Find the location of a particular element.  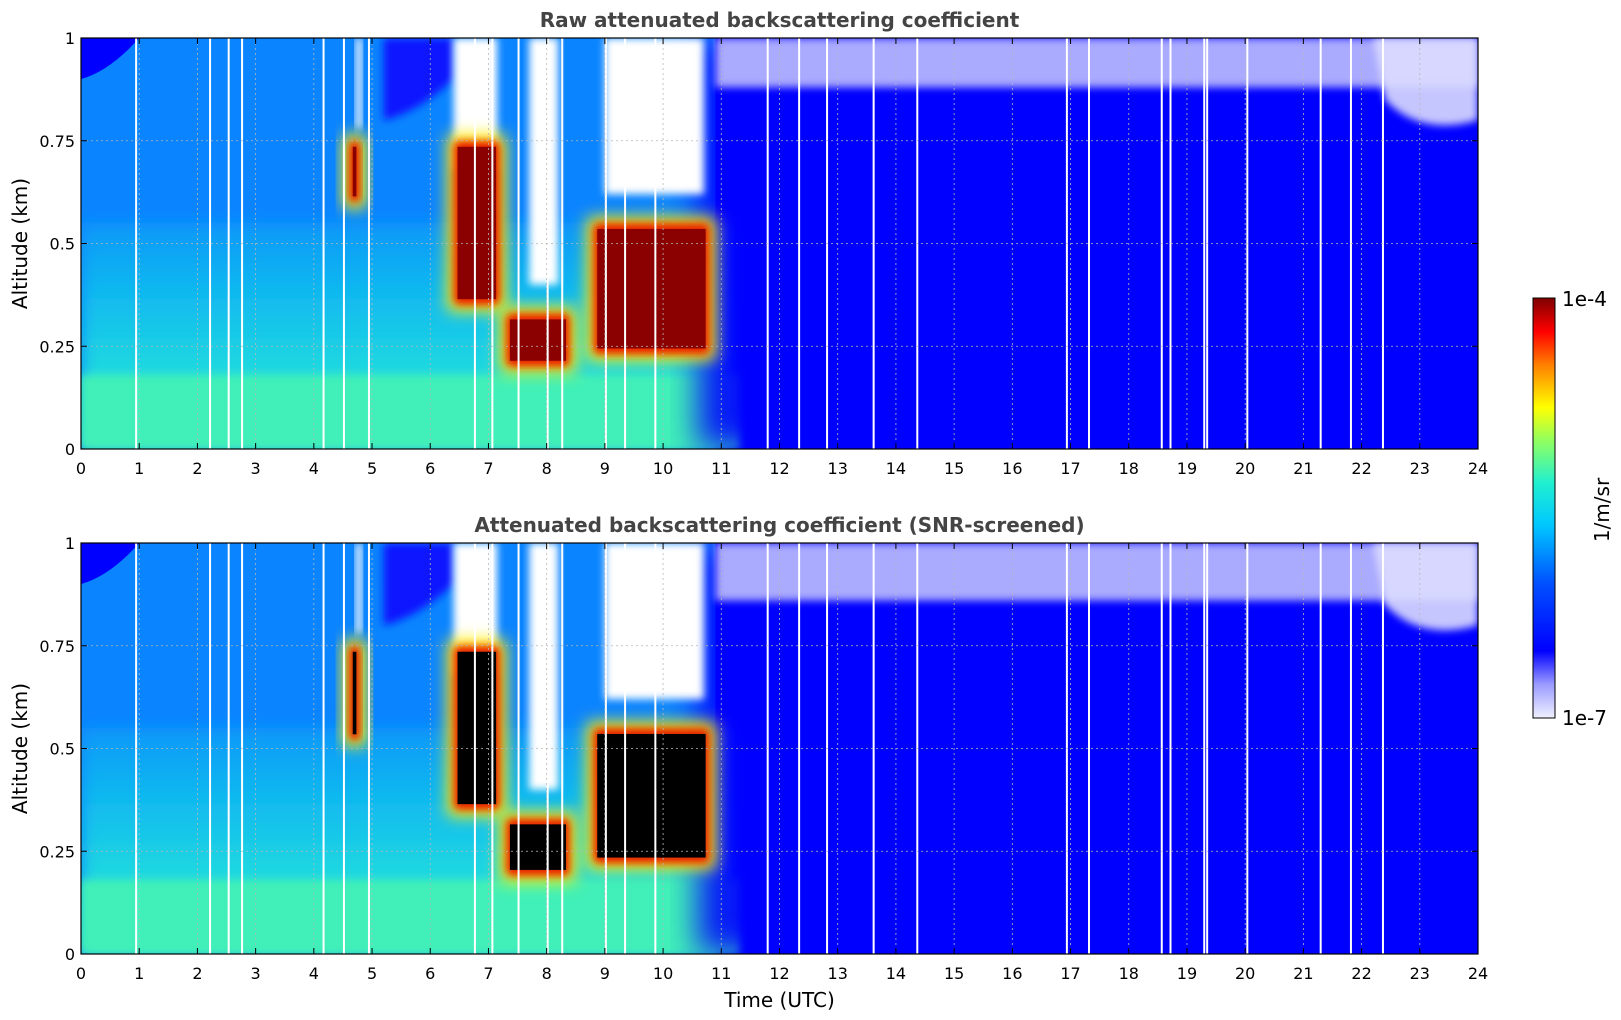

colorbar: 1e-4 1e-7 1/m/sr is located at coordinates (1573, 508).